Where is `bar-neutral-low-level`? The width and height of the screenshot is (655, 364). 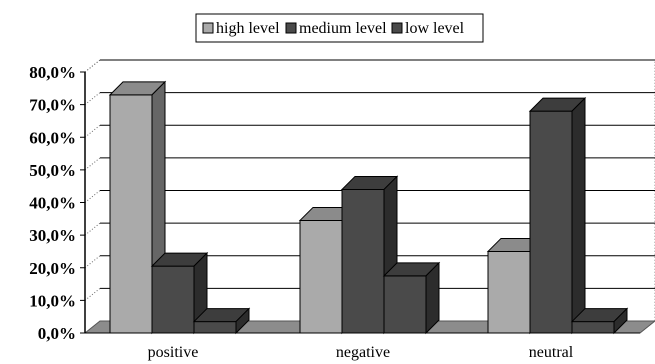 bar-neutral-low-level is located at coordinates (599, 321).